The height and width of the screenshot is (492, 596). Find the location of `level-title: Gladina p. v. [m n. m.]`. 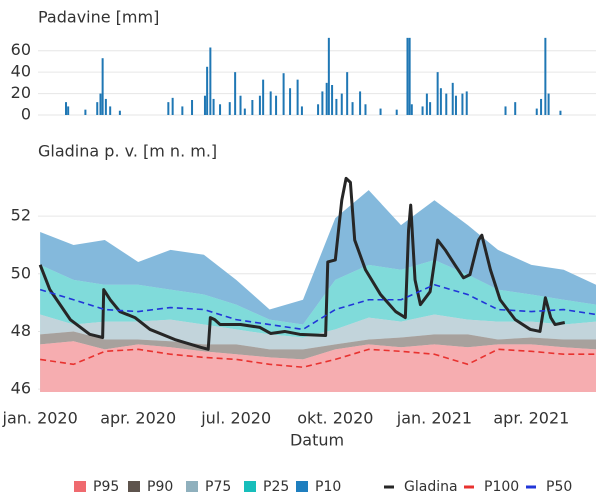

level-title: Gladina p. v. [m n. m.] is located at coordinates (127, 151).